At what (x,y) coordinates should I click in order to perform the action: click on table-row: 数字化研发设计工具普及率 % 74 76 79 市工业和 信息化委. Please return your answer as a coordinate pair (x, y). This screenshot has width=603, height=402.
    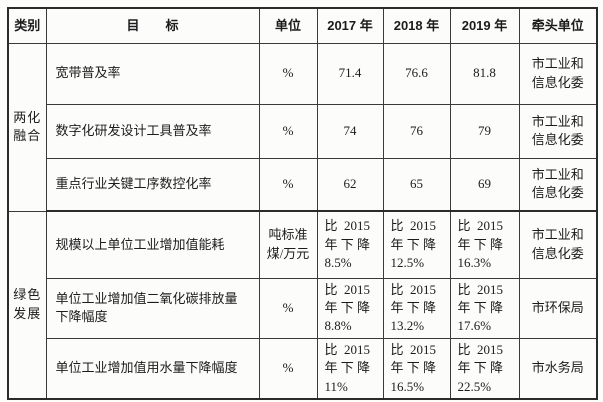
    Looking at the image, I should click on (303, 131).